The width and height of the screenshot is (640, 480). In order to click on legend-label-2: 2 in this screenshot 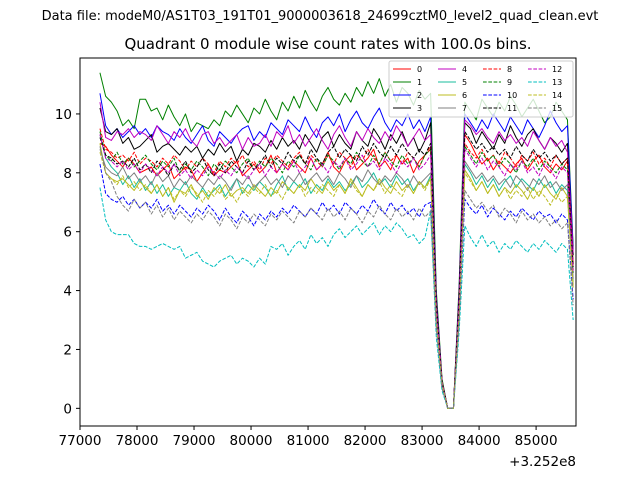, I will do `click(419, 95)`.